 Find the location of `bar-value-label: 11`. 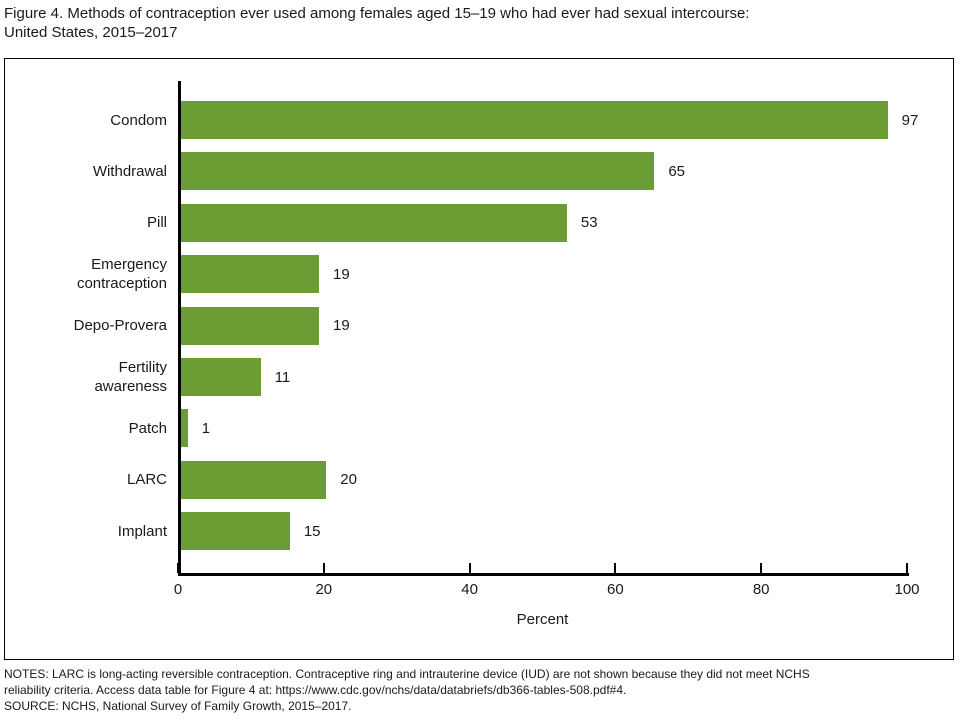

bar-value-label: 11 is located at coordinates (282, 377).